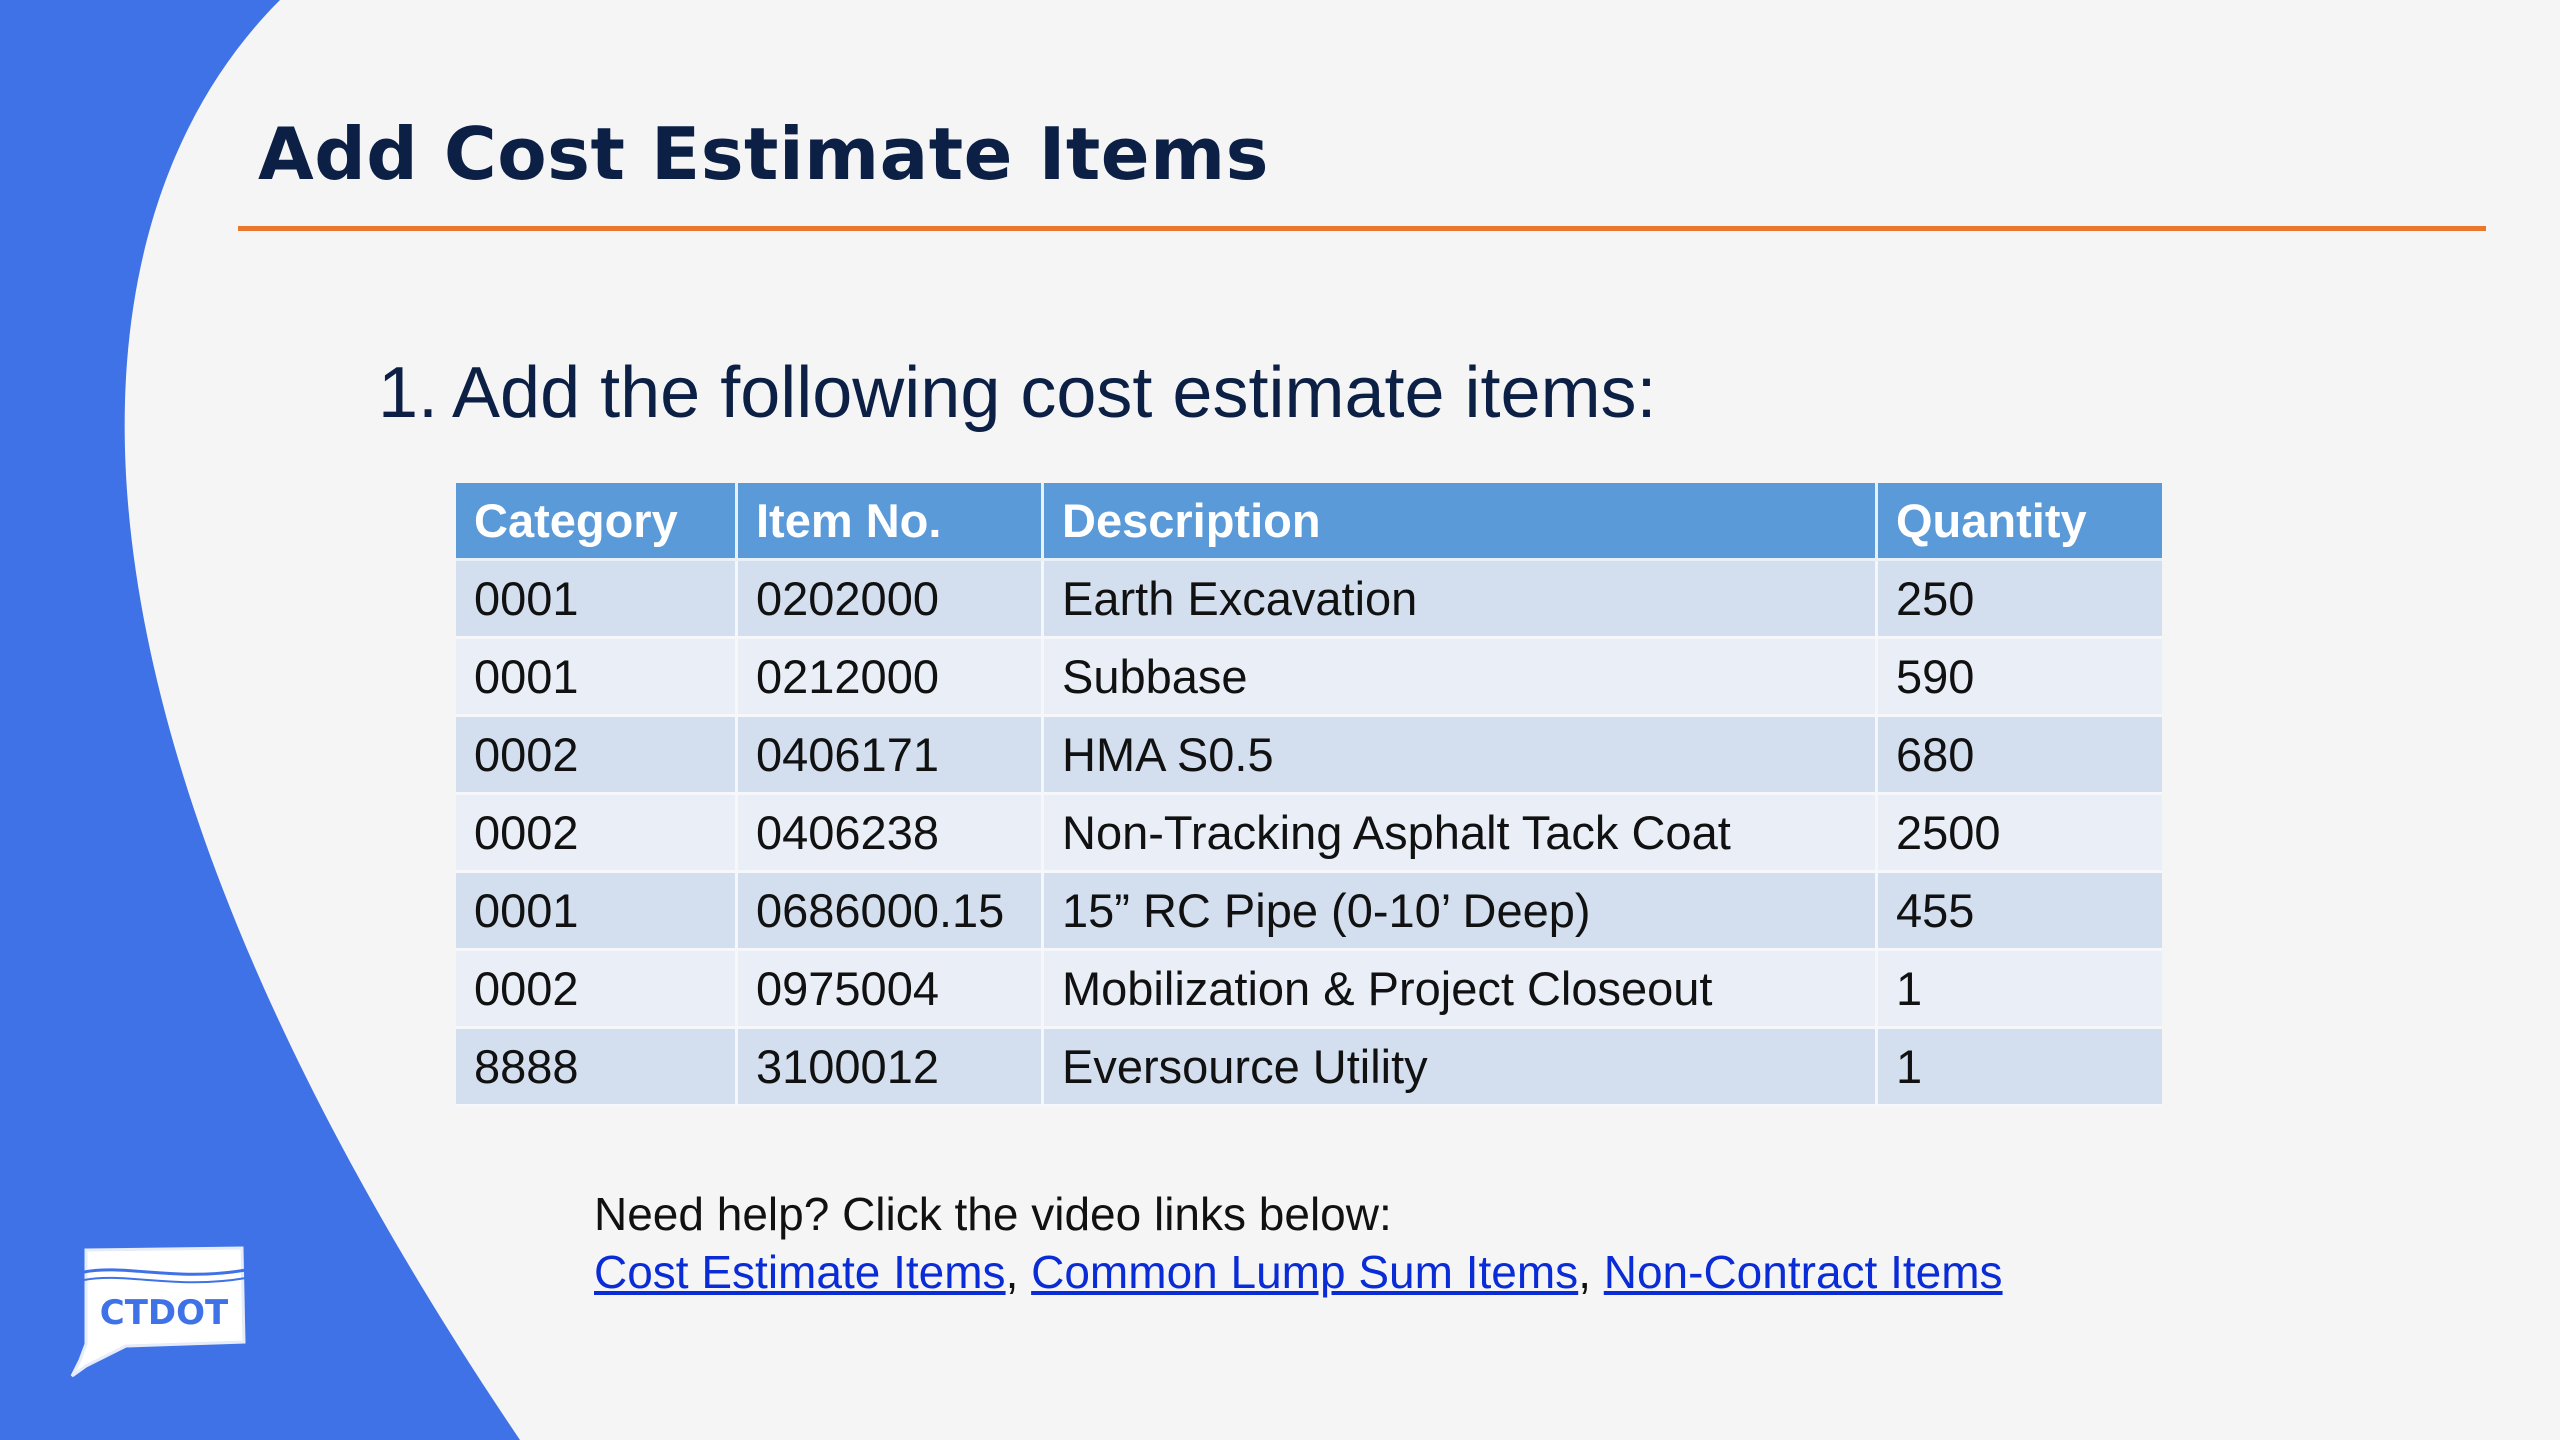 This screenshot has width=2560, height=1440. What do you see at coordinates (891, 522) in the screenshot?
I see `header-item-no: Item No.` at bounding box center [891, 522].